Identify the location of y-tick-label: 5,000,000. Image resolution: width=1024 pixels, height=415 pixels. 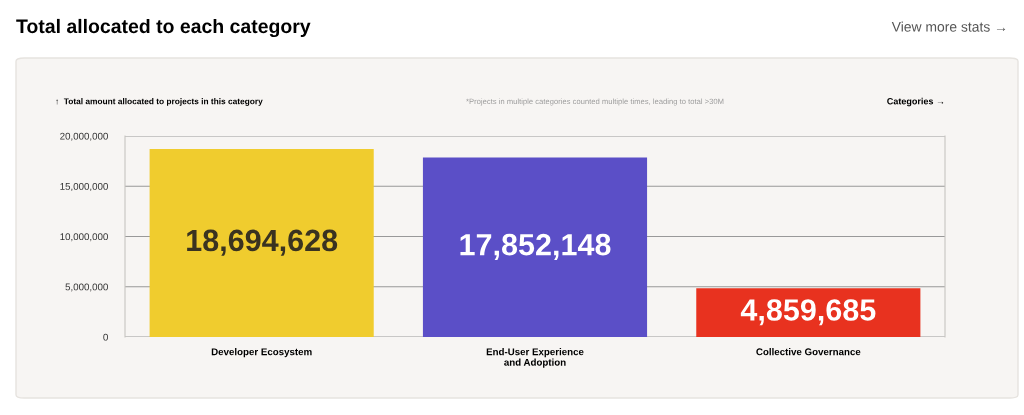
(86, 287).